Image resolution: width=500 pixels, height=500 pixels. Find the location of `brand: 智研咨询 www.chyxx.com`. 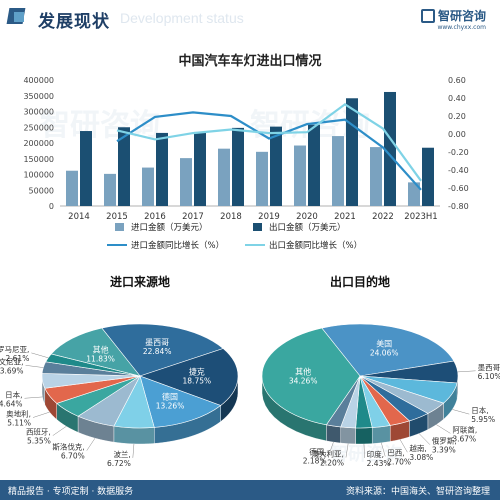

brand: 智研咨询 www.chyxx.com is located at coordinates (453, 18).